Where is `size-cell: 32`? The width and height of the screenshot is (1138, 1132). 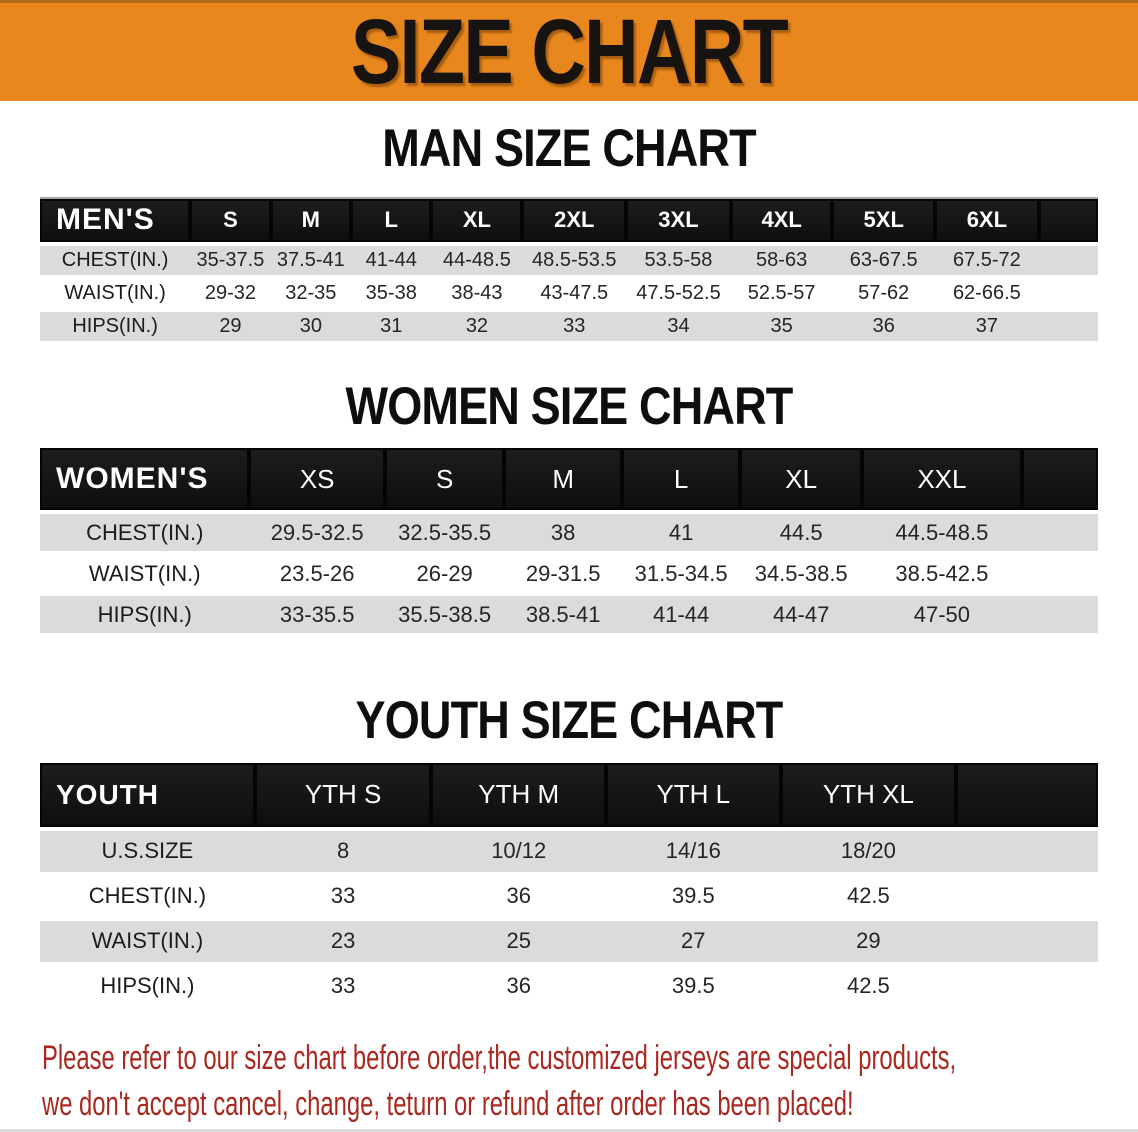
size-cell: 32 is located at coordinates (477, 328).